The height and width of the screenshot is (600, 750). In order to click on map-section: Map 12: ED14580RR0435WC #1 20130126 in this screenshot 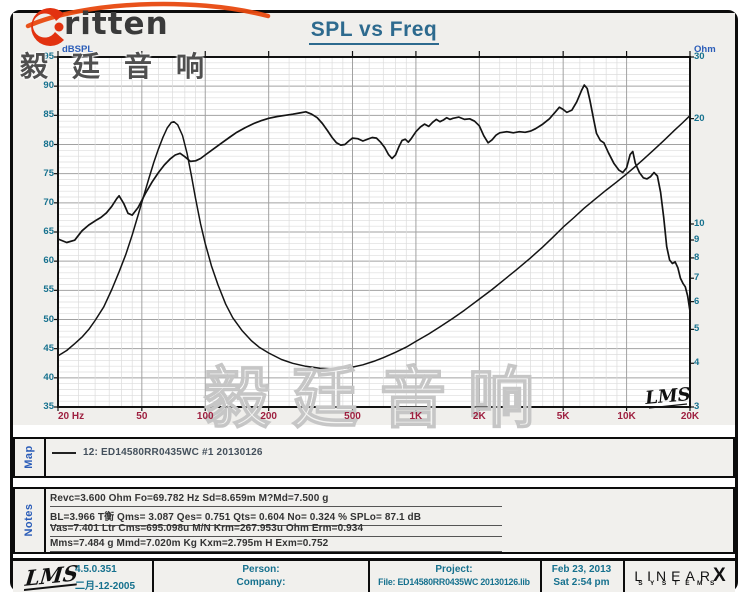, I will do `click(374, 457)`.